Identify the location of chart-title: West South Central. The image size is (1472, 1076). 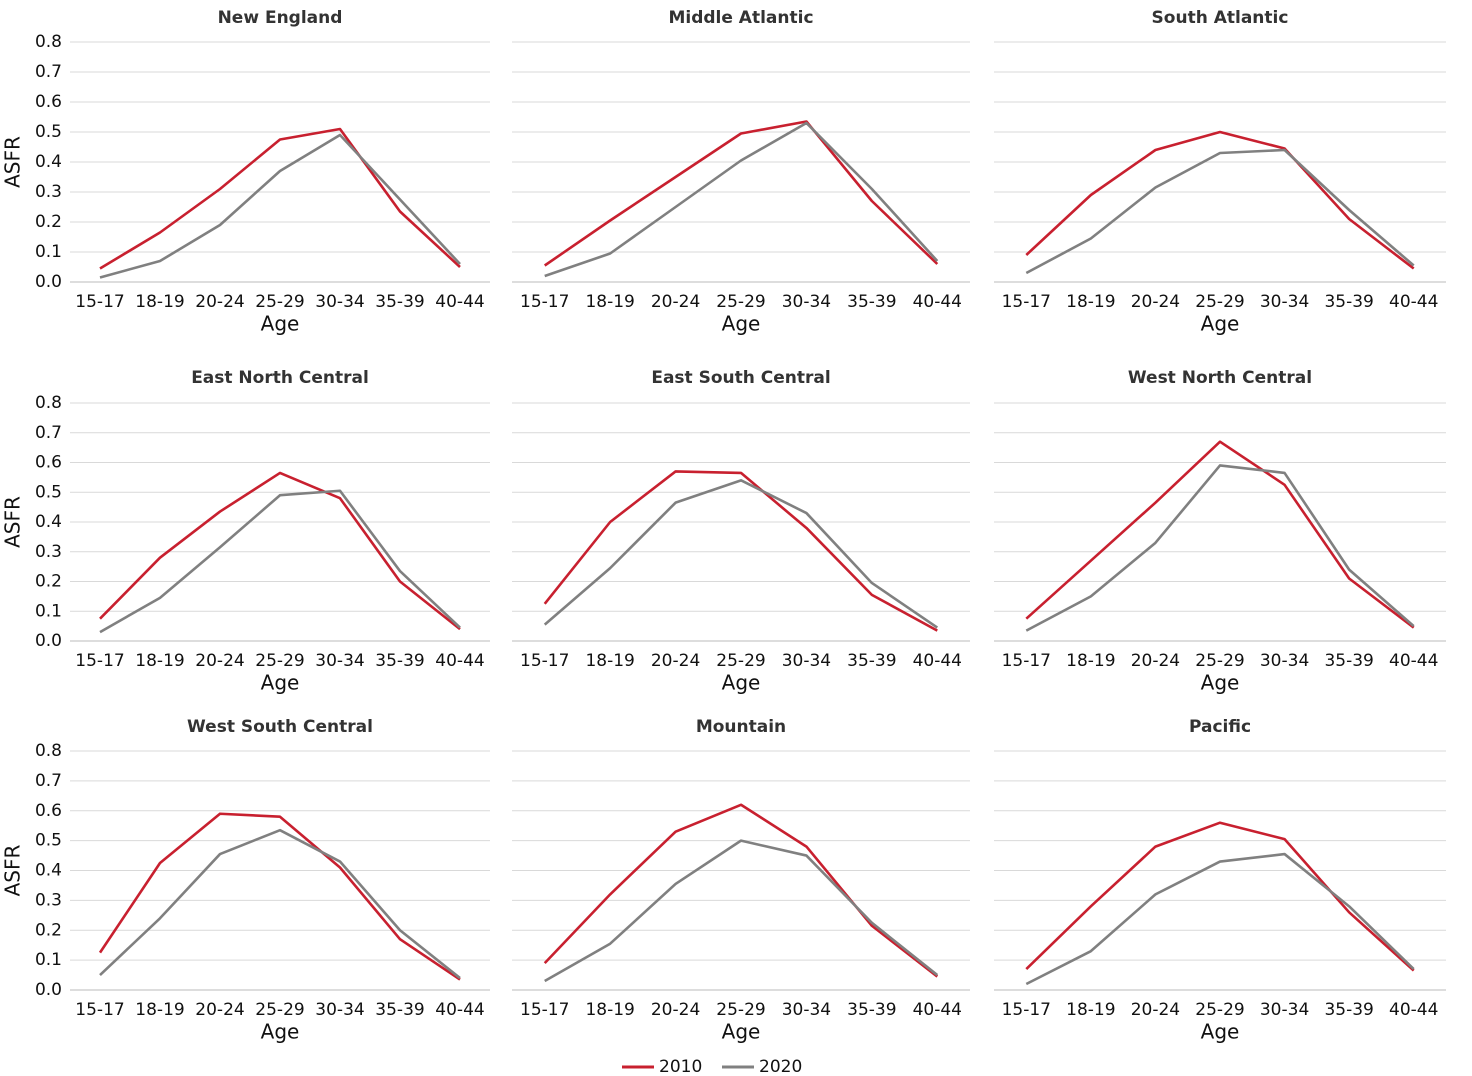
(280, 727).